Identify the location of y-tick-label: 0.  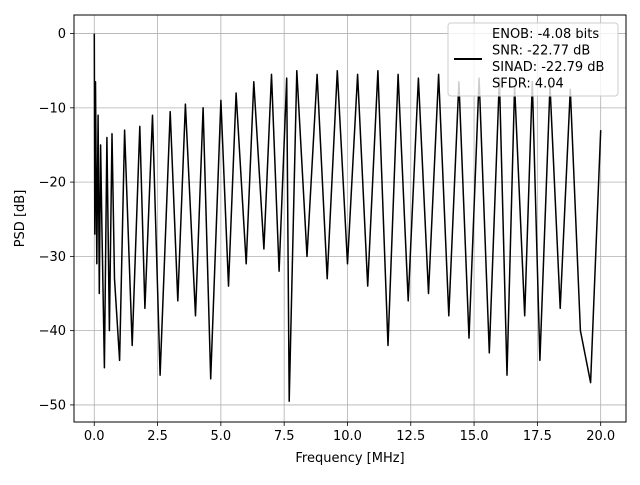
(62, 34).